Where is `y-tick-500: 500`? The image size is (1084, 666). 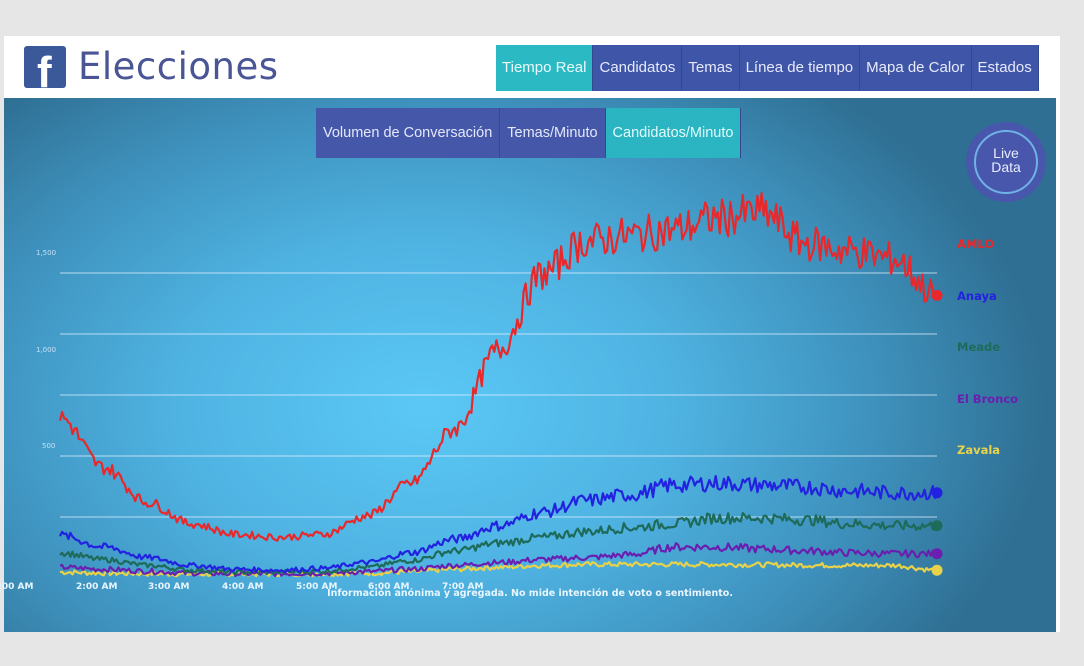 y-tick-500: 500 is located at coordinates (49, 446).